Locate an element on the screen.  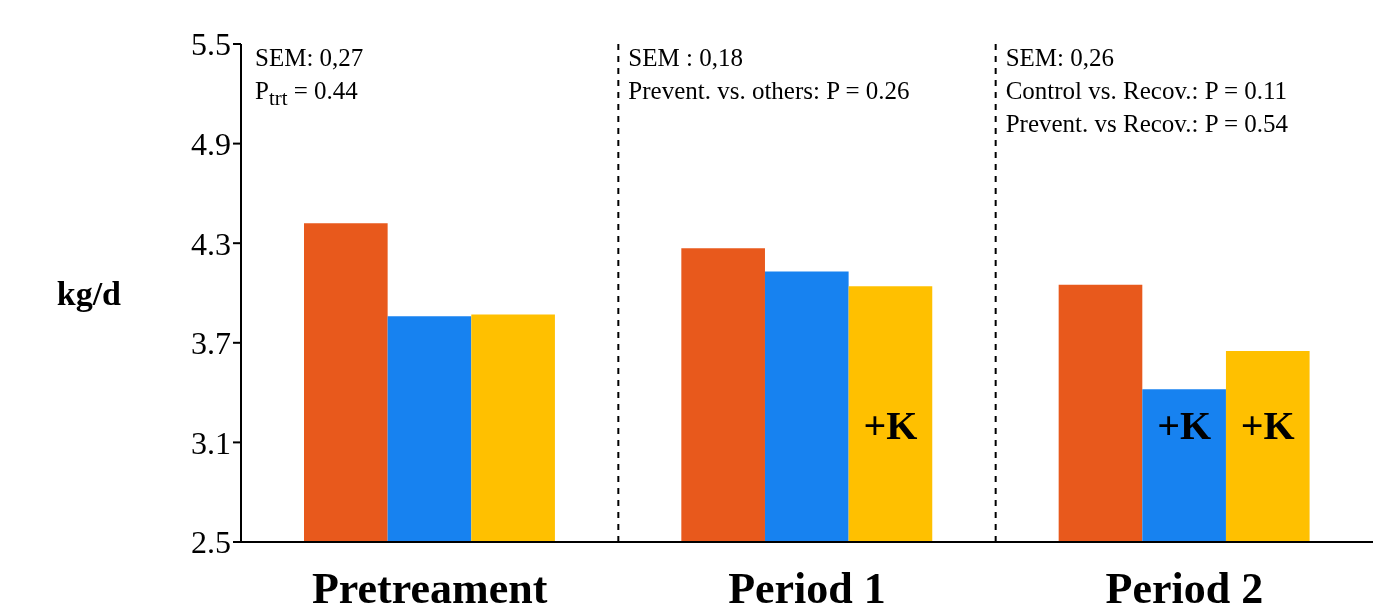
annotation: SEM: 0,26 Control vs. Recov.: P = 0.11 Prevent. vs Recov.: P = 0.54 is located at coordinates (1147, 91).